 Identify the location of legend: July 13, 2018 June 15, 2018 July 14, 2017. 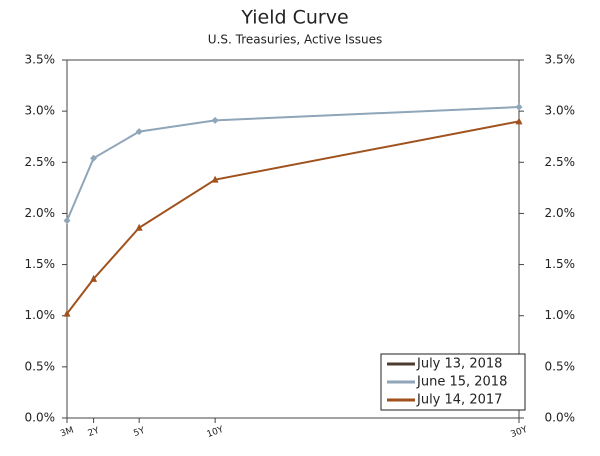
(453, 382).